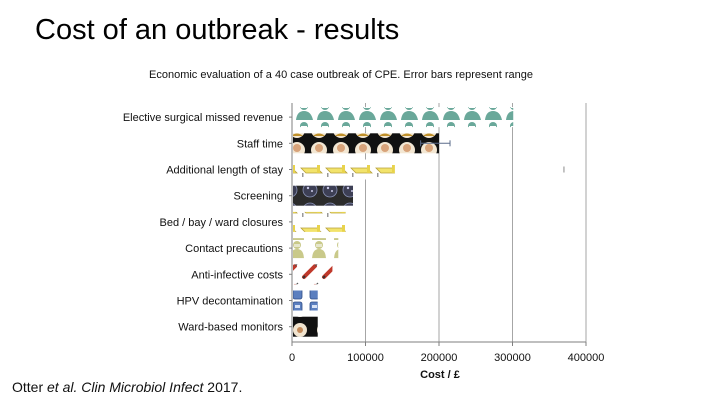 This screenshot has height=405, width=720. I want to click on category-label: Additional length of stay, so click(224, 171).